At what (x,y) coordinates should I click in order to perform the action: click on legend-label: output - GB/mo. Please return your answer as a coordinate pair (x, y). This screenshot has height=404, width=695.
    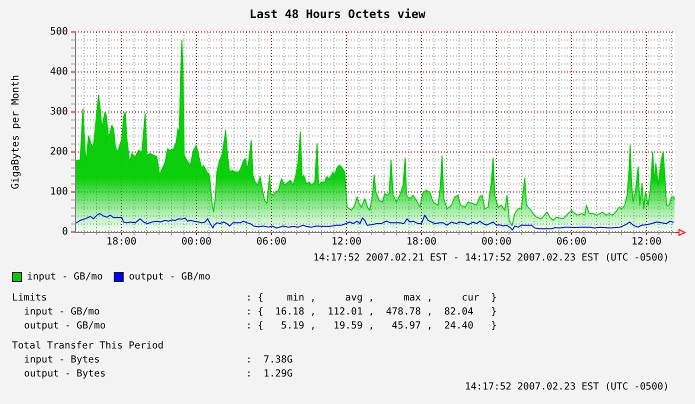
    Looking at the image, I should click on (169, 277).